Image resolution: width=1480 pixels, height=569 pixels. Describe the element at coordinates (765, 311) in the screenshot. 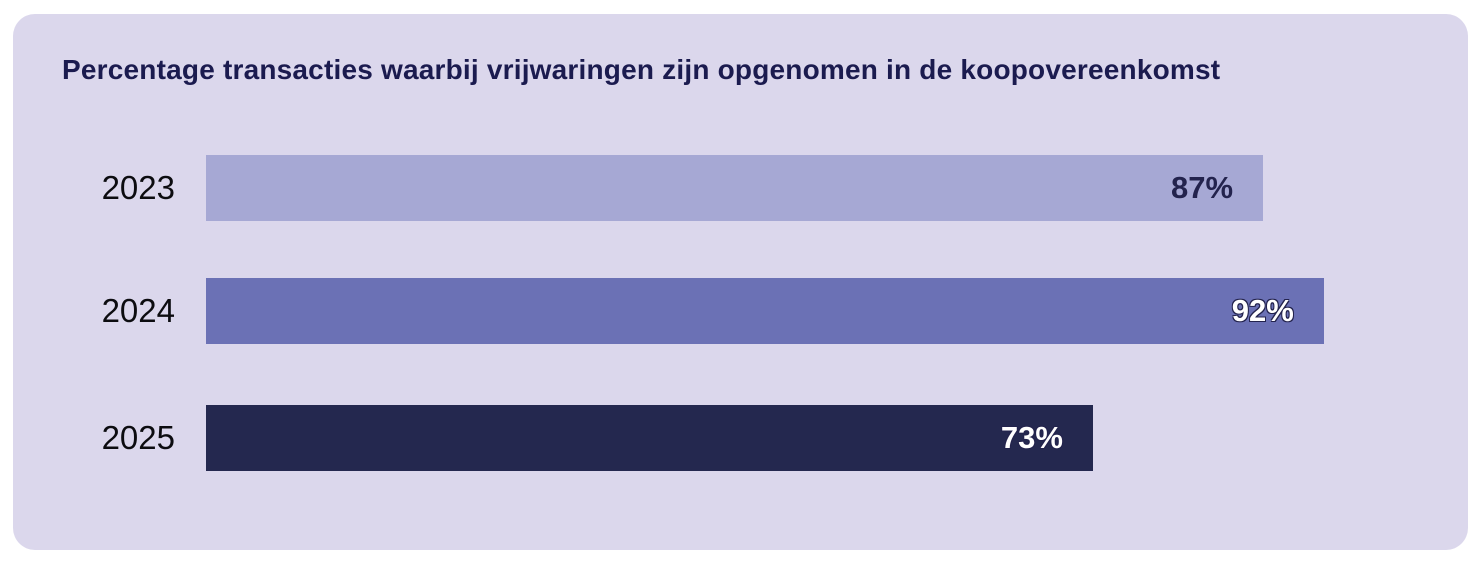

I see `bar-2024: 92%` at that location.